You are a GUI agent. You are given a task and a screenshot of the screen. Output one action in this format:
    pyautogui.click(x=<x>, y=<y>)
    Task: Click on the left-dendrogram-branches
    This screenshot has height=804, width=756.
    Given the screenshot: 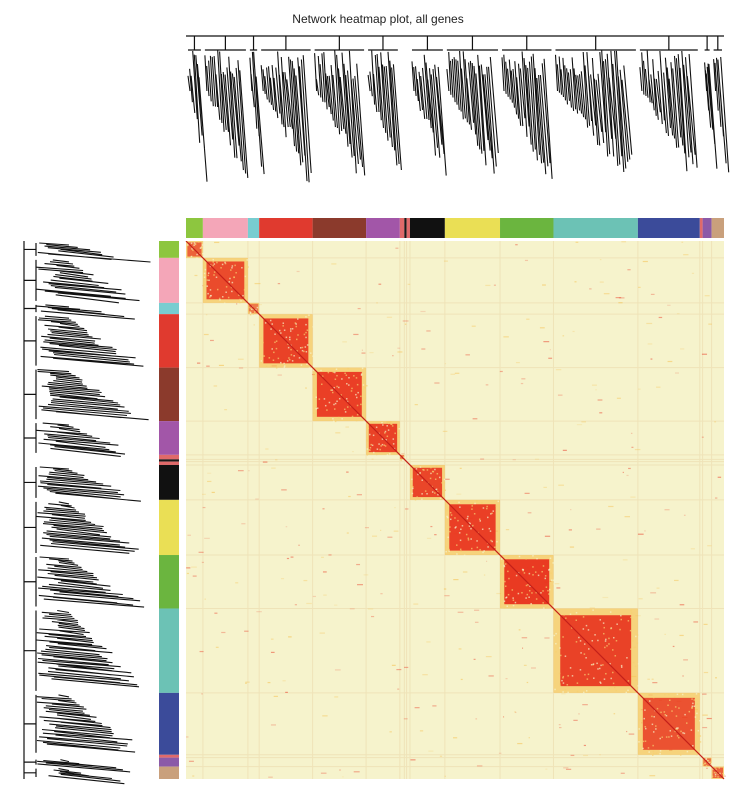 What is the action you would take?
    pyautogui.click(x=88, y=281)
    